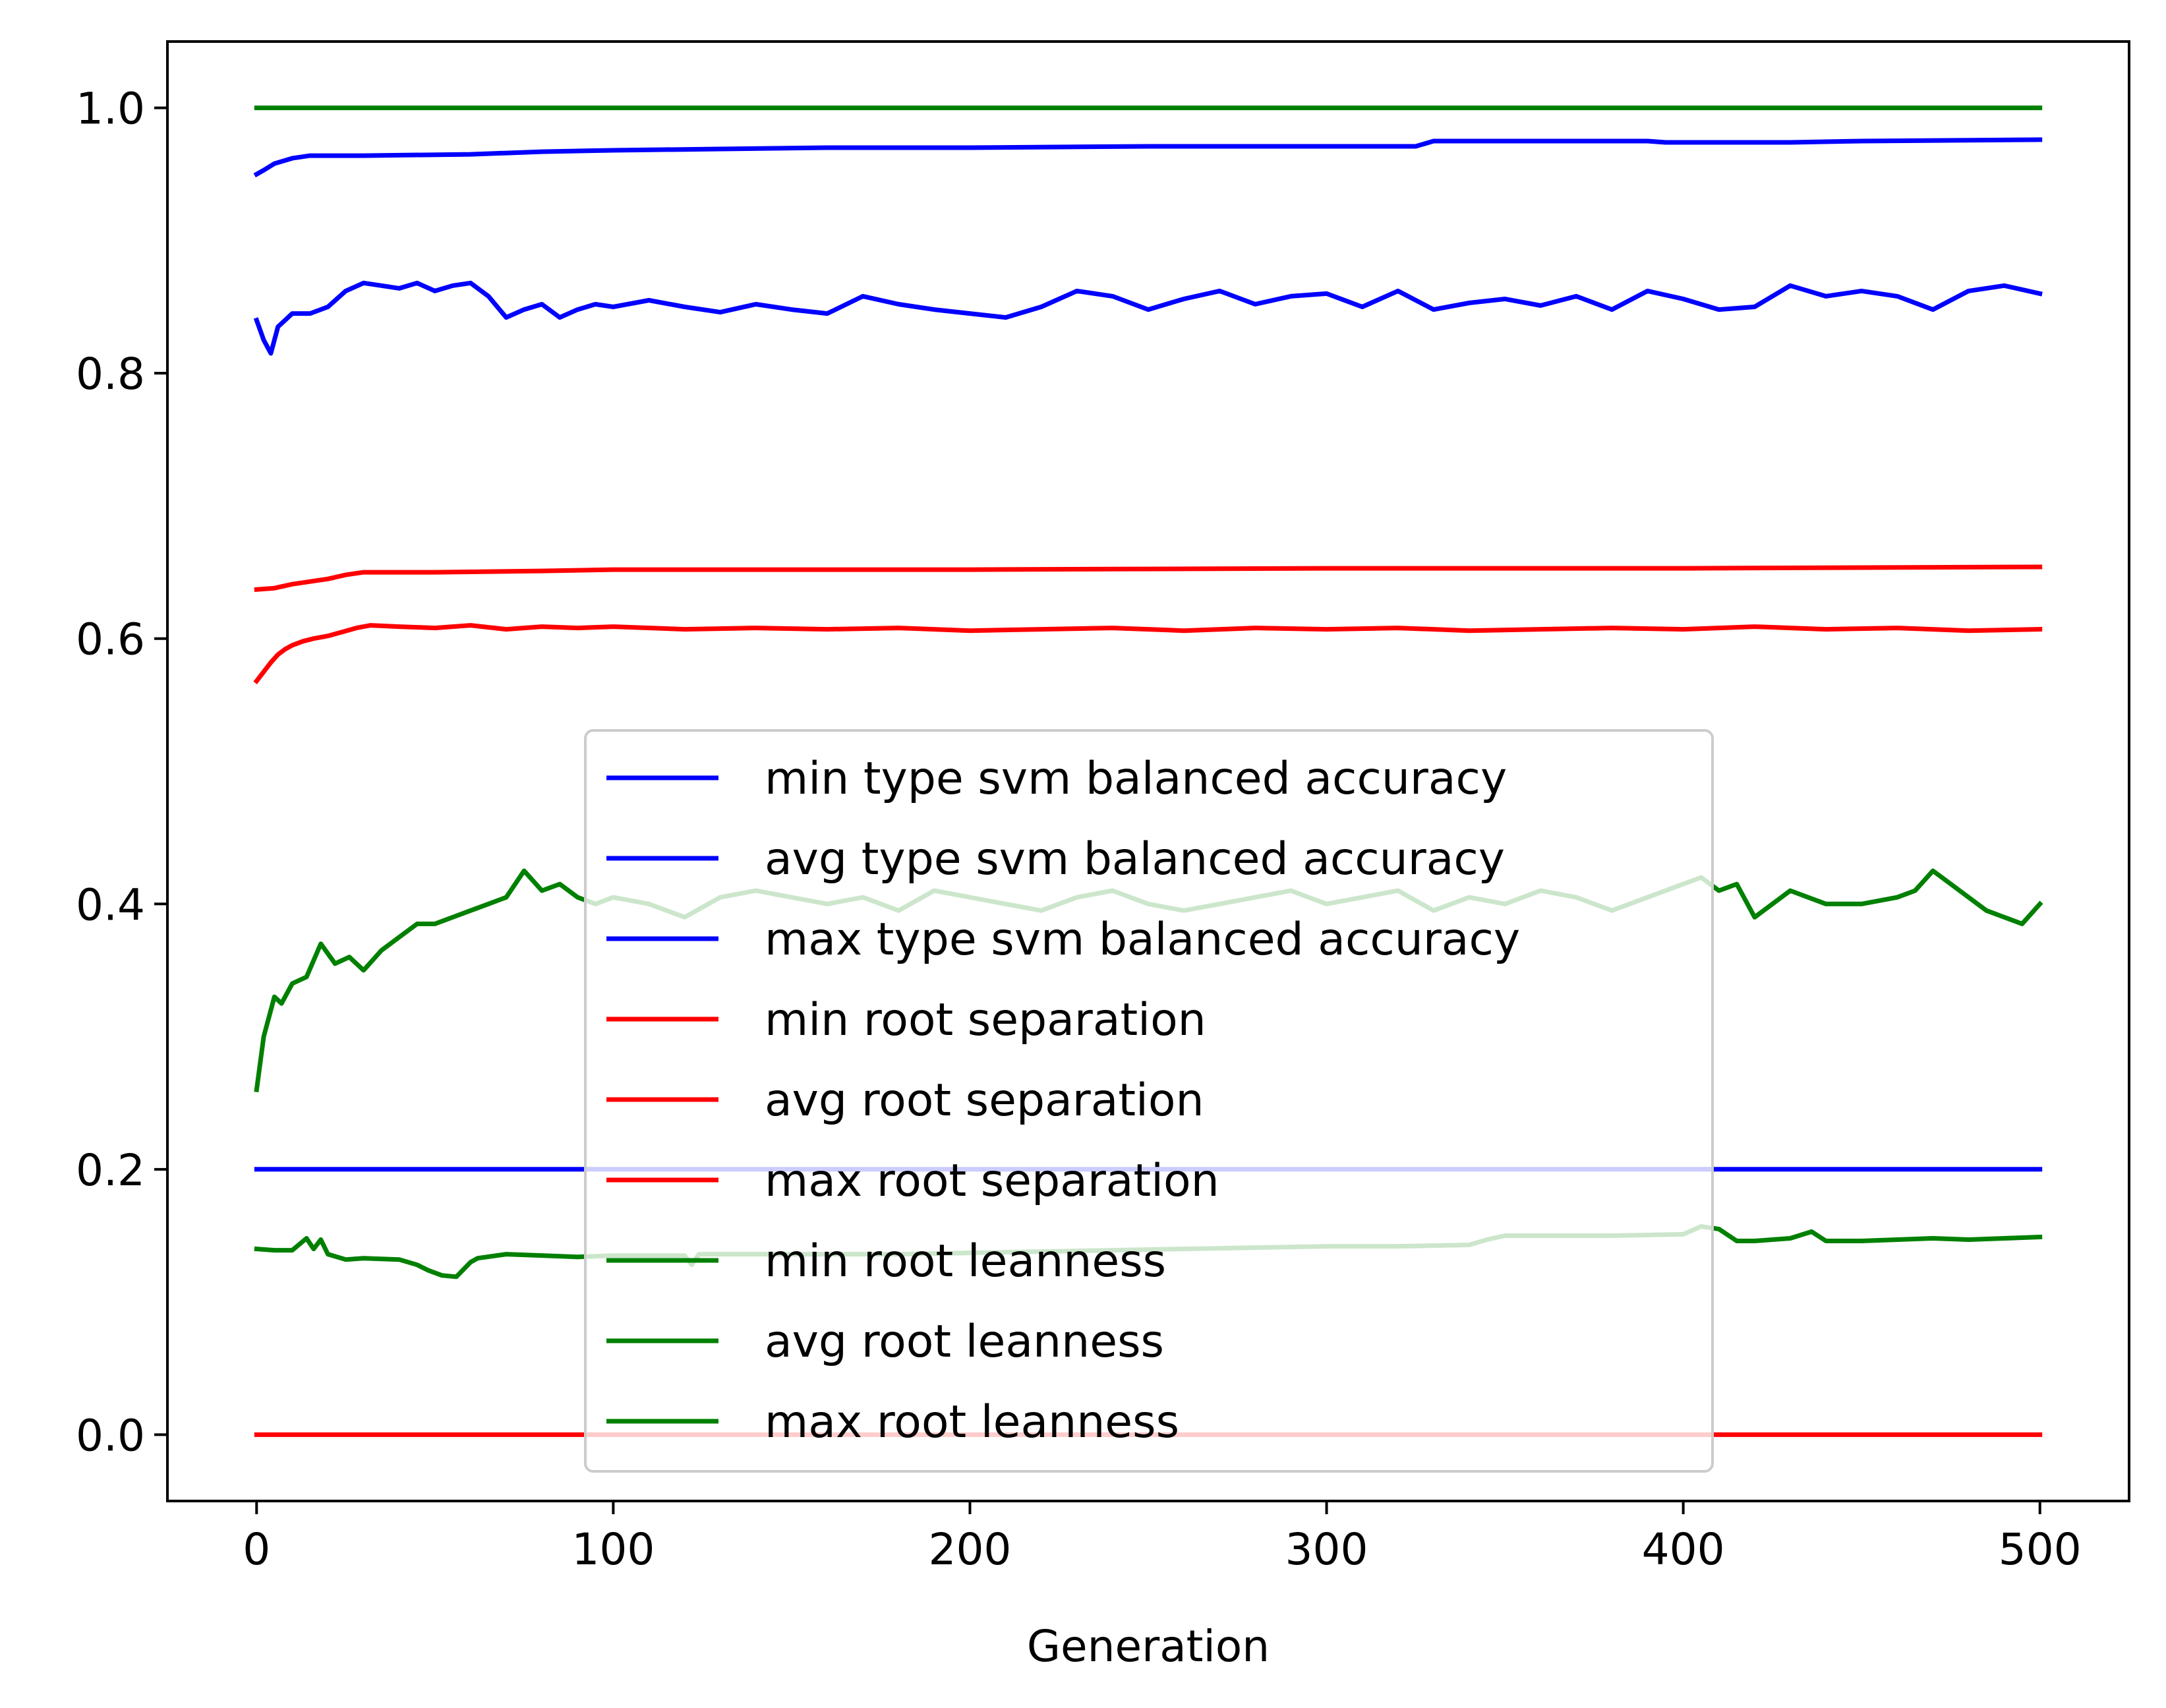  What do you see at coordinates (1162, 1538) in the screenshot?
I see `x-axis-ticks: 0 100 200 300 400 500` at bounding box center [1162, 1538].